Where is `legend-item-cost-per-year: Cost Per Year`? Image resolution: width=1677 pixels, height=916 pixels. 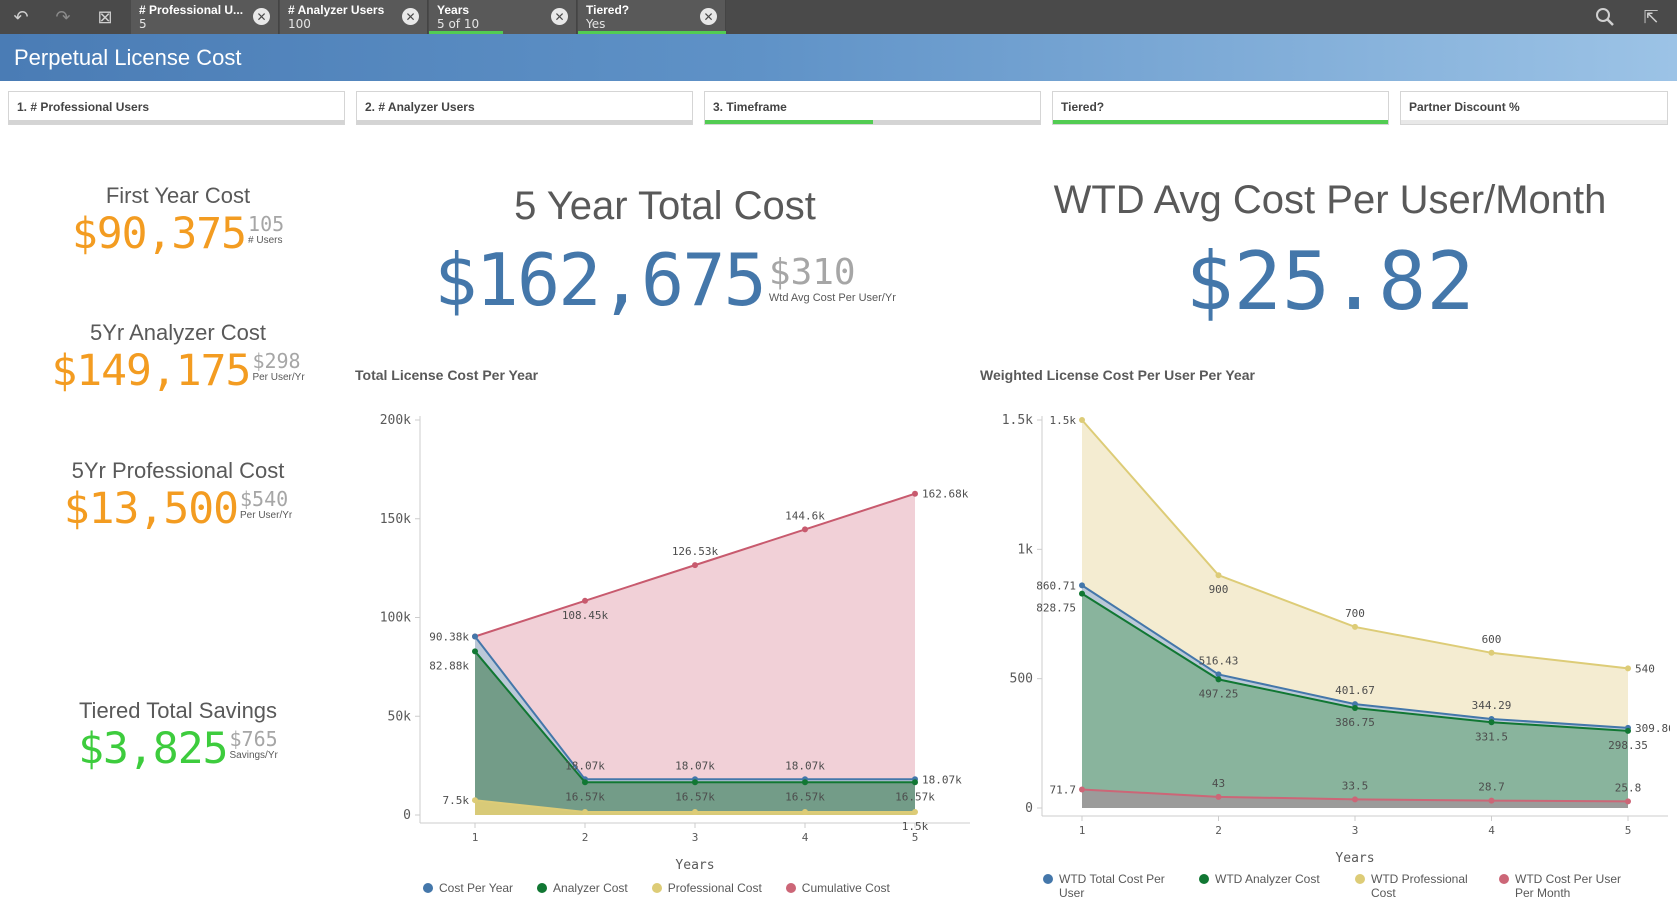
legend-item-cost-per-year: Cost Per Year is located at coordinates (468, 888).